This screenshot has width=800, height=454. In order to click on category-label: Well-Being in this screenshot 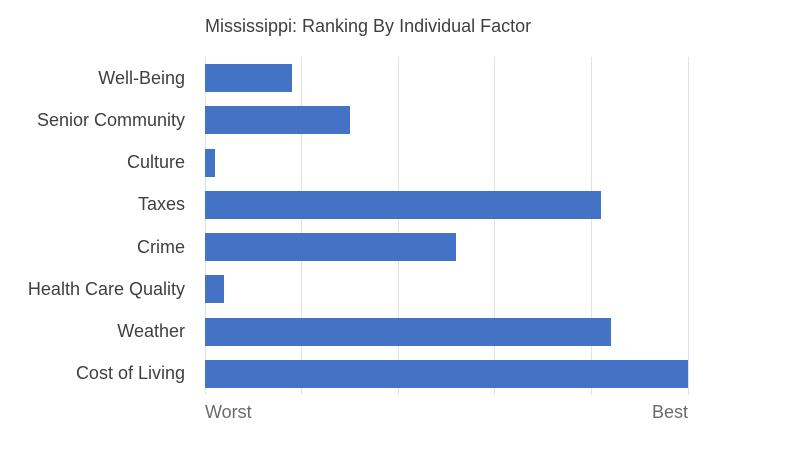, I will do `click(141, 77)`.